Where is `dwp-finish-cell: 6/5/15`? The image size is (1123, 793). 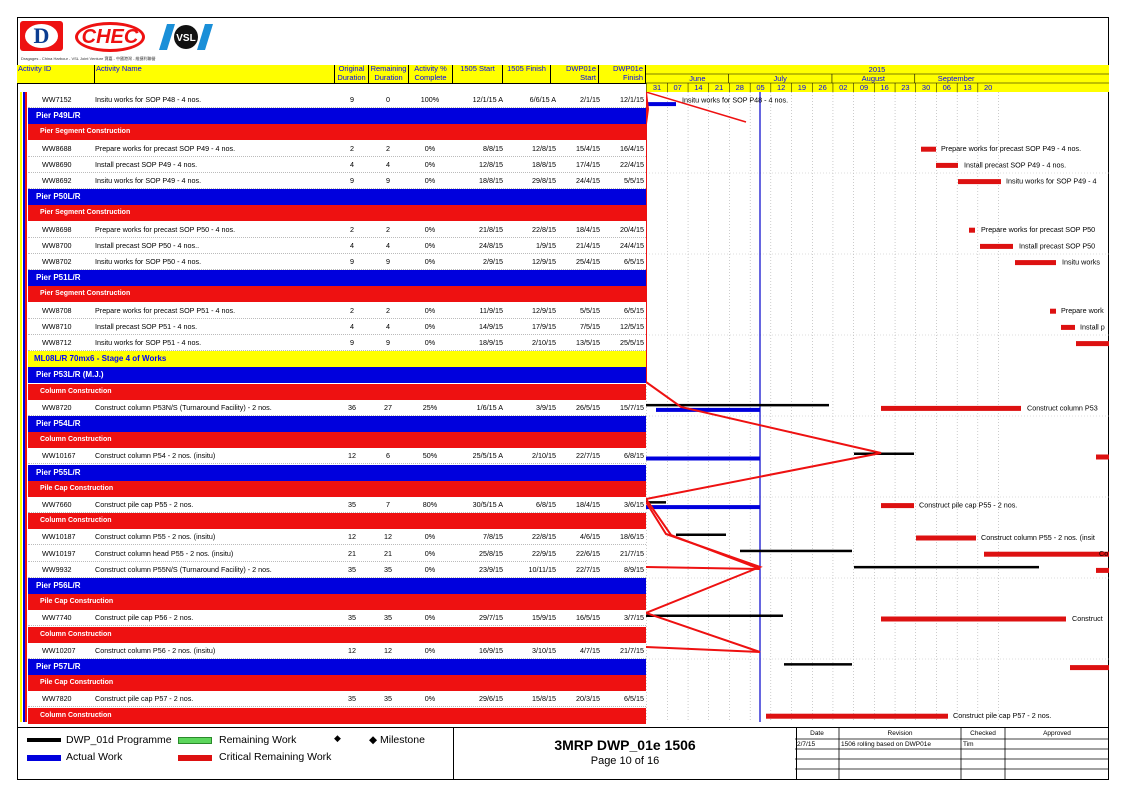 dwp-finish-cell: 6/5/15 is located at coordinates (634, 699).